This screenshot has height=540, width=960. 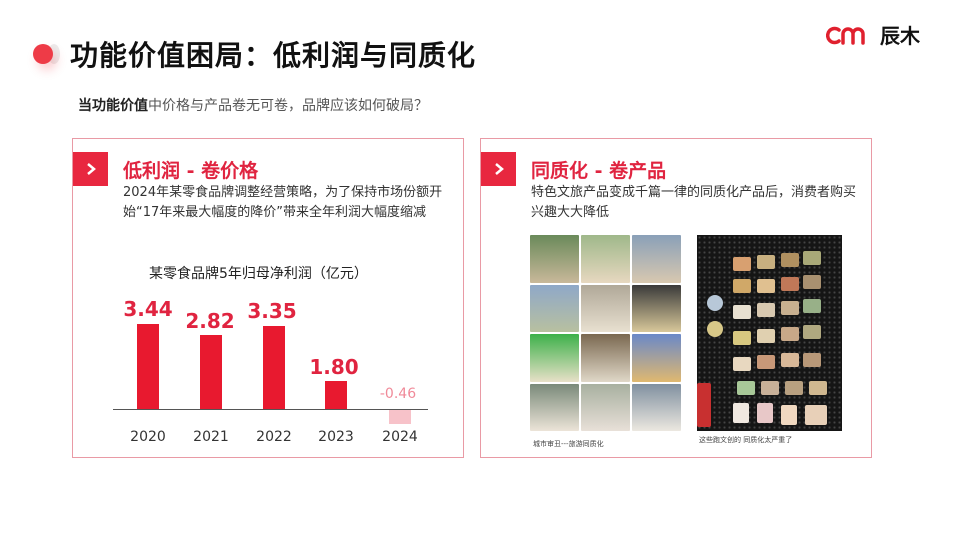 What do you see at coordinates (400, 437) in the screenshot?
I see `x-tick-label: 2024` at bounding box center [400, 437].